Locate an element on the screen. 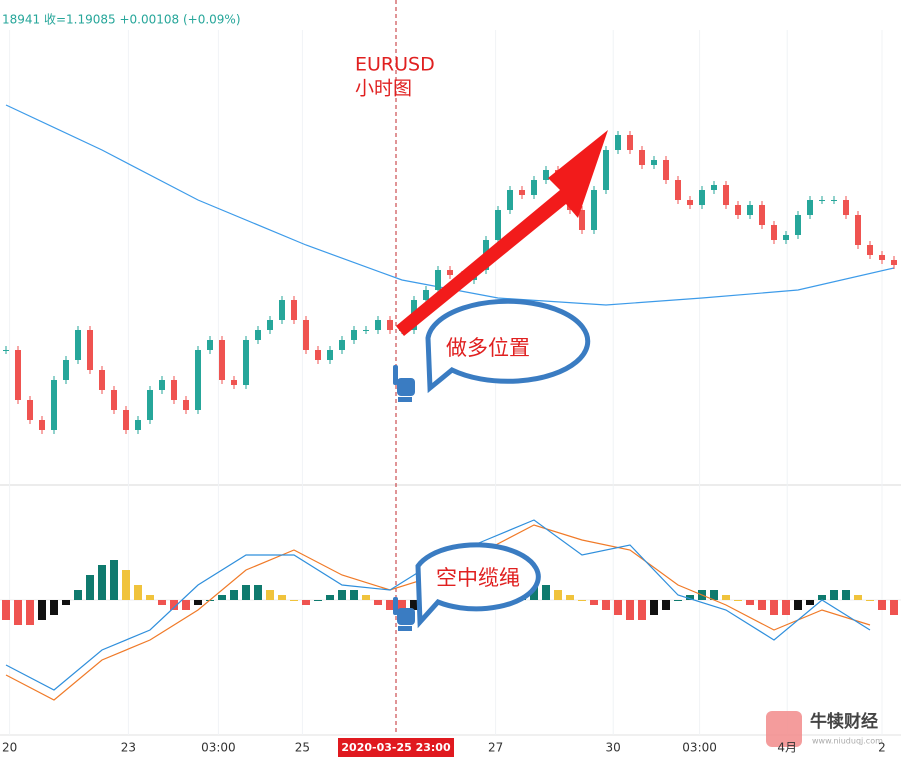  watermark-url: www.niuduqj.com is located at coordinates (847, 741).